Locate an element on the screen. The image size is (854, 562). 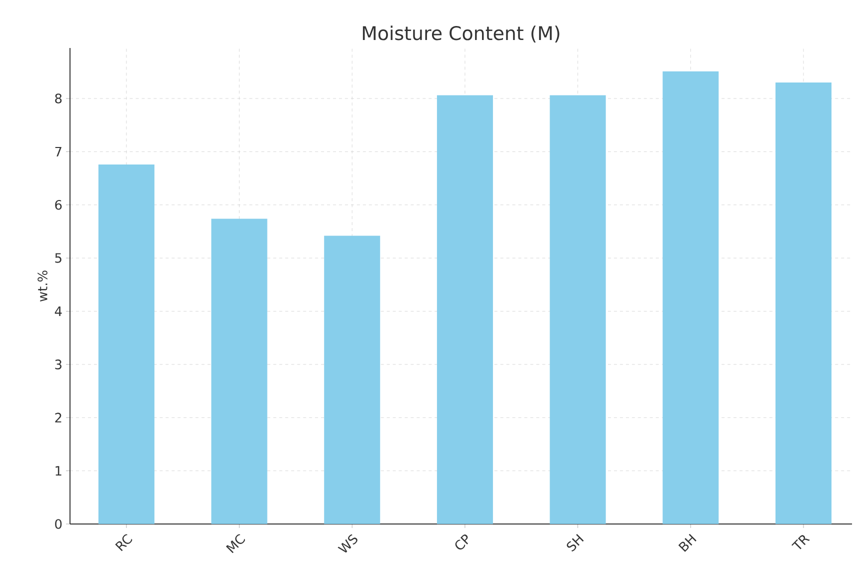
x-tick-label: CP is located at coordinates (461, 542).